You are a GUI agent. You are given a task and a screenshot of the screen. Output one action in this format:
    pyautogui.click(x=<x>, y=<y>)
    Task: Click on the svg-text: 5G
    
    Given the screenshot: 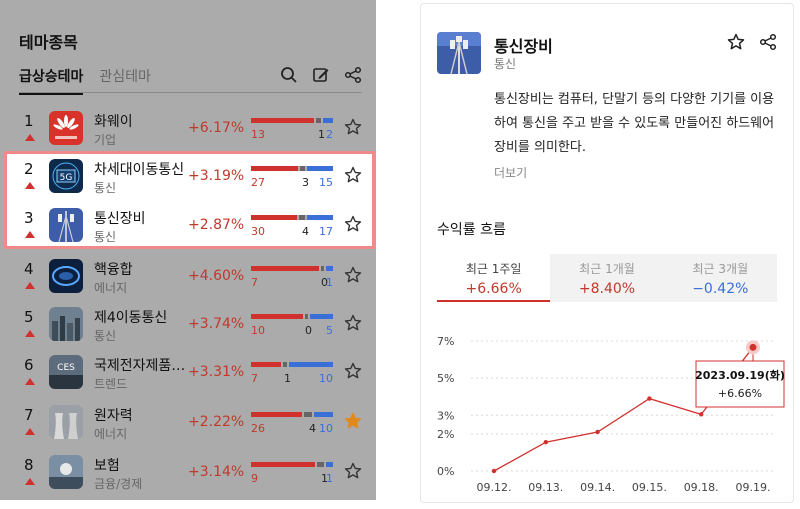 What is the action you would take?
    pyautogui.click(x=66, y=178)
    